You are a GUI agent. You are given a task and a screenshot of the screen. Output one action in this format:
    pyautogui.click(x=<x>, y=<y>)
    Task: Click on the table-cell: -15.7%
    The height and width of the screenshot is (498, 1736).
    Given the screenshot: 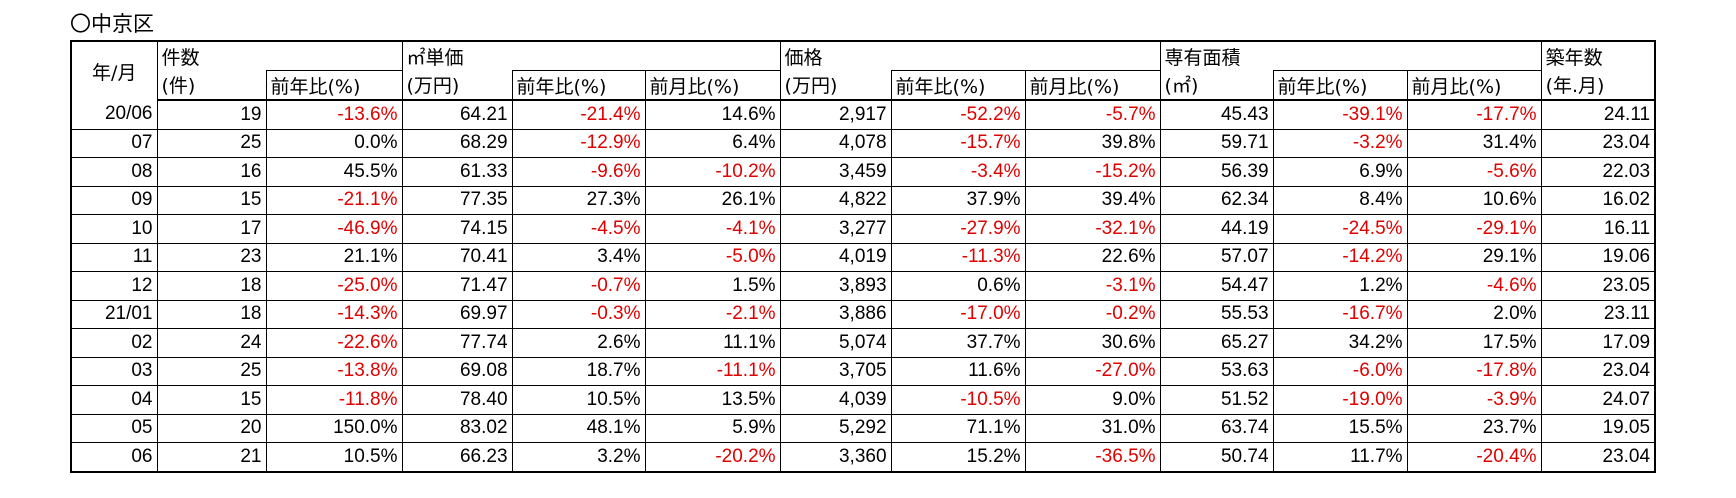 What is the action you would take?
    pyautogui.click(x=958, y=143)
    